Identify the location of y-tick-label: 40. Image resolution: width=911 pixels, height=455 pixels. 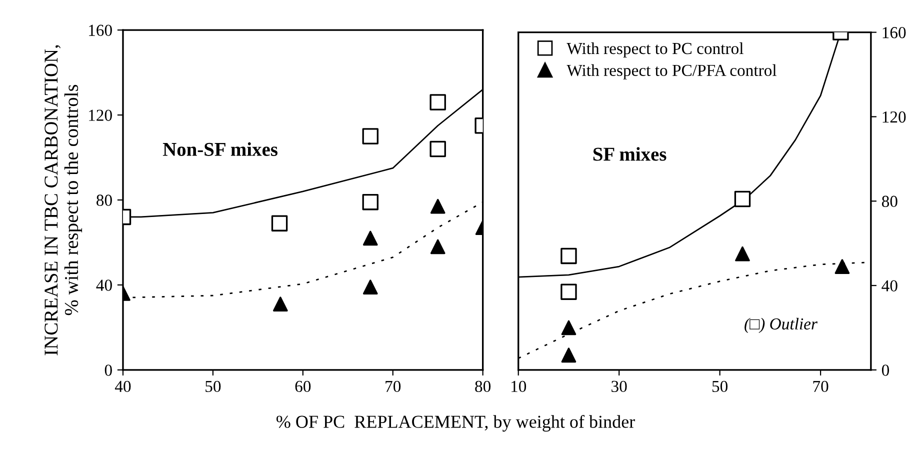
(104, 285).